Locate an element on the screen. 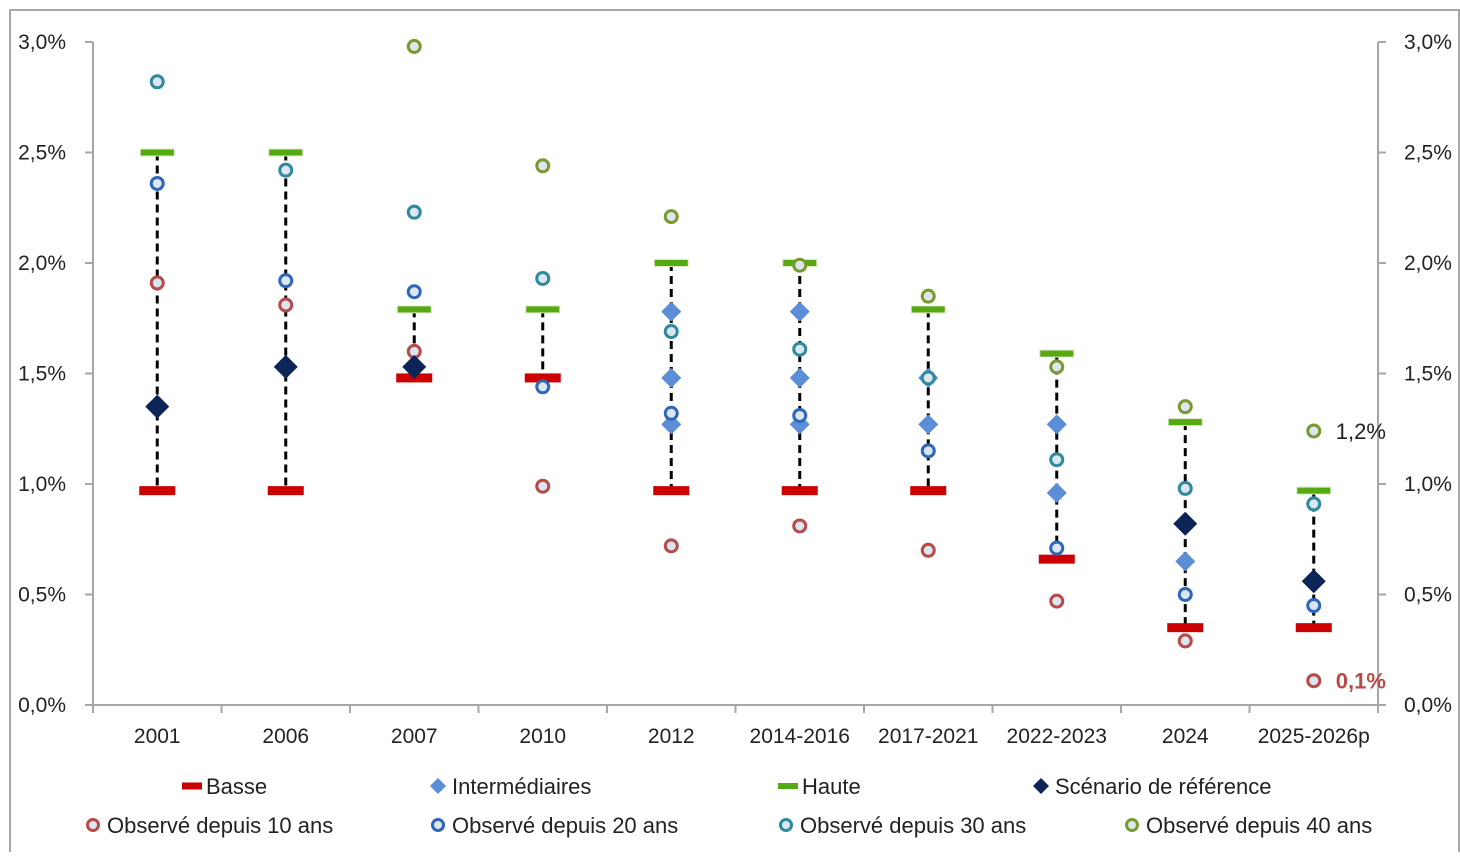  x-tick-label: 2012 is located at coordinates (671, 736).